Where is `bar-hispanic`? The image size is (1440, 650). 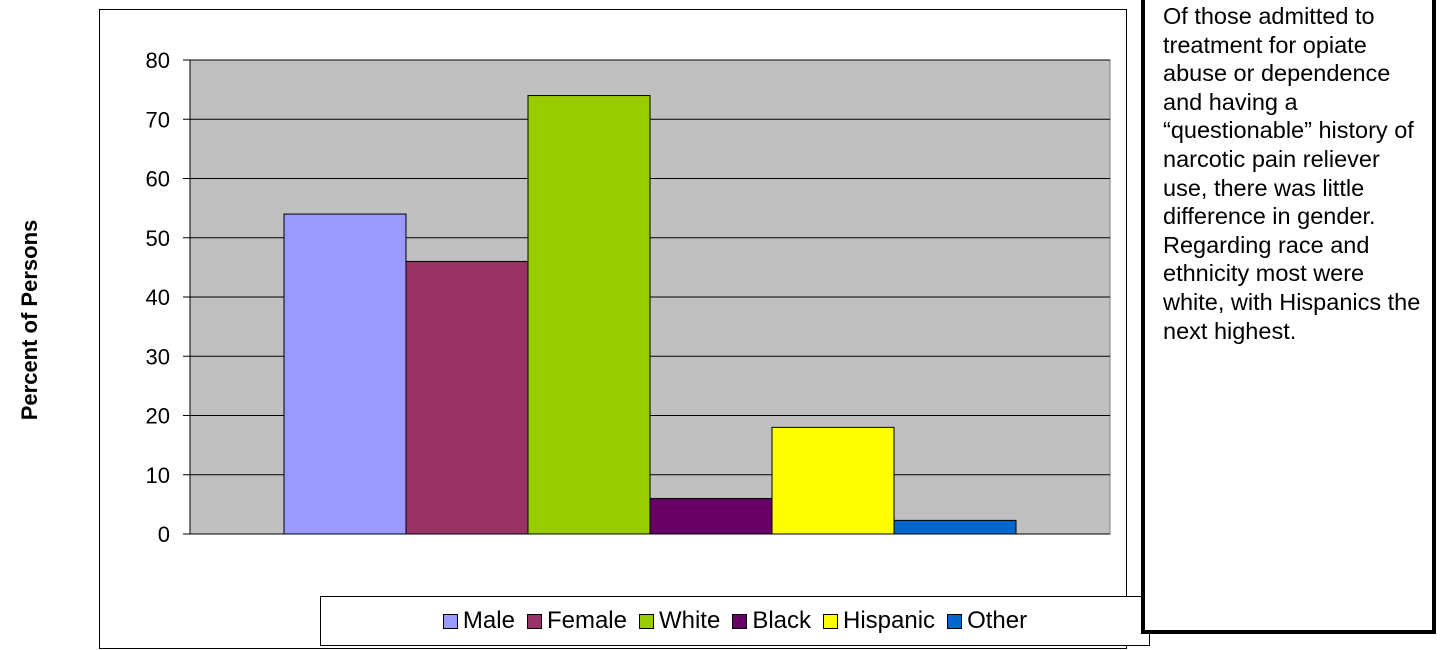
bar-hispanic is located at coordinates (833, 480).